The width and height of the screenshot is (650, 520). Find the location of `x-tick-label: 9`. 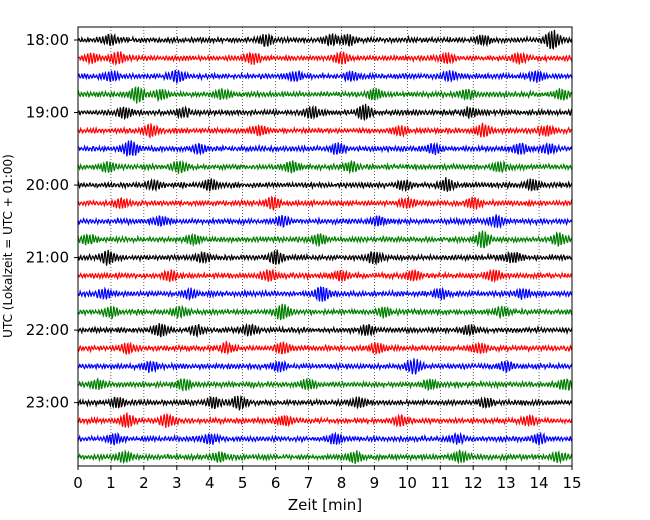

x-tick-label: 9 is located at coordinates (375, 483).